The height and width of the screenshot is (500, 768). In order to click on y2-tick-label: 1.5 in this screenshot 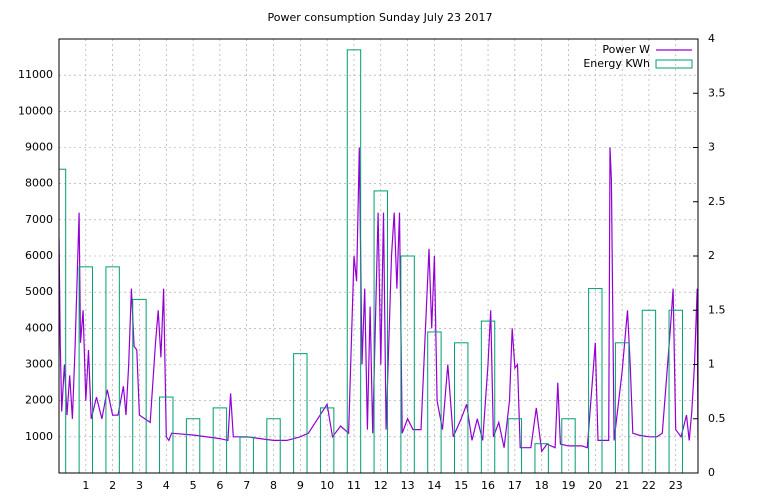, I will do `click(717, 309)`.